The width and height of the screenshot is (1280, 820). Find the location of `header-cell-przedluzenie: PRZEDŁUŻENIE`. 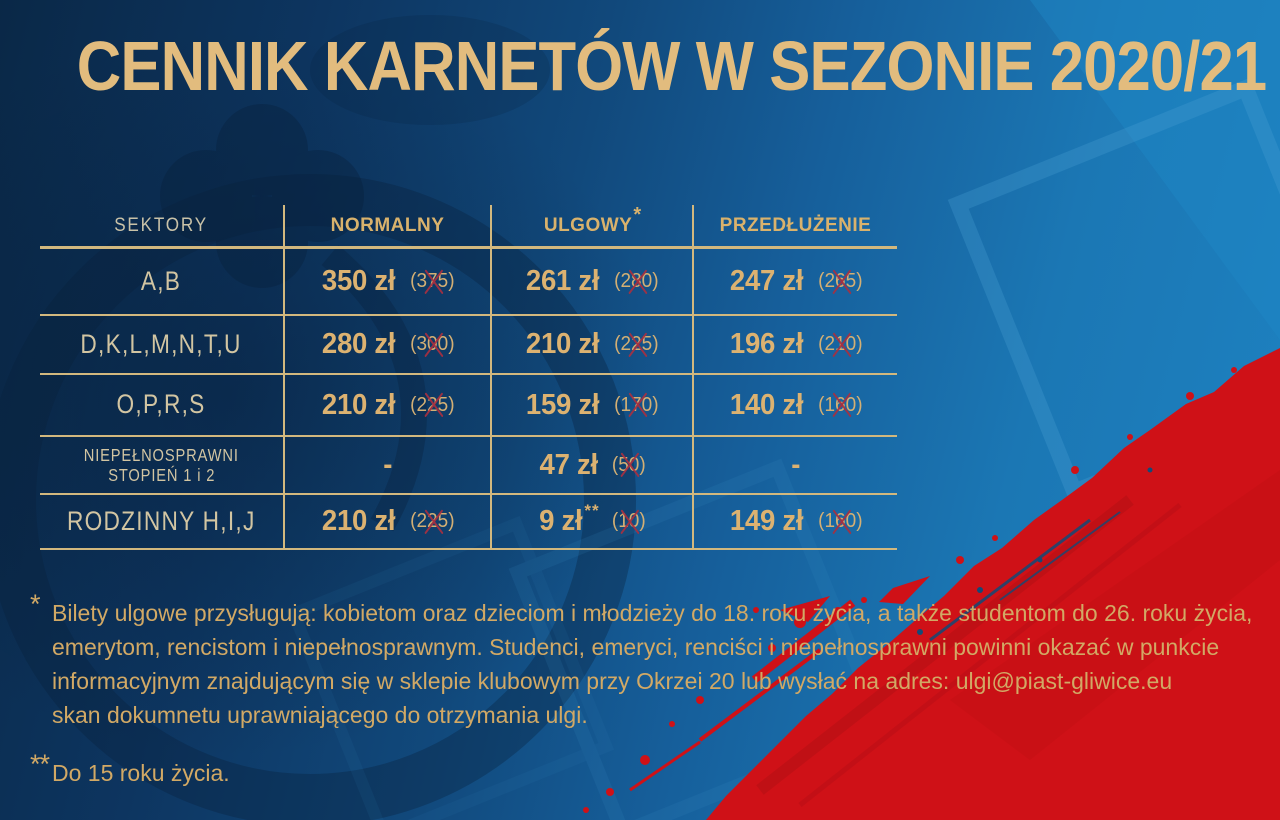

header-cell-przedluzenie: PRZEDŁUŻENIE is located at coordinates (795, 225).